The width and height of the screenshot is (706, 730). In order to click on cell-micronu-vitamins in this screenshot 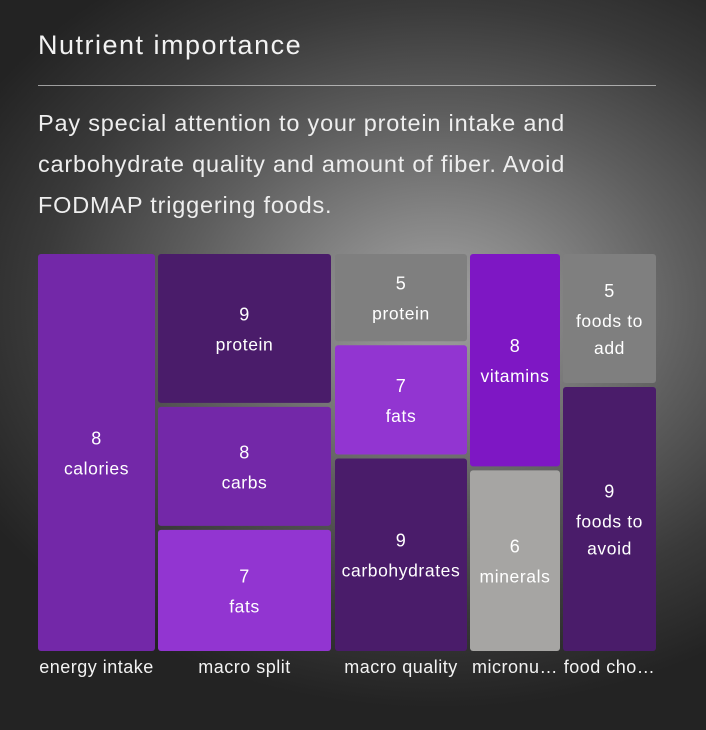, I will do `click(515, 360)`.